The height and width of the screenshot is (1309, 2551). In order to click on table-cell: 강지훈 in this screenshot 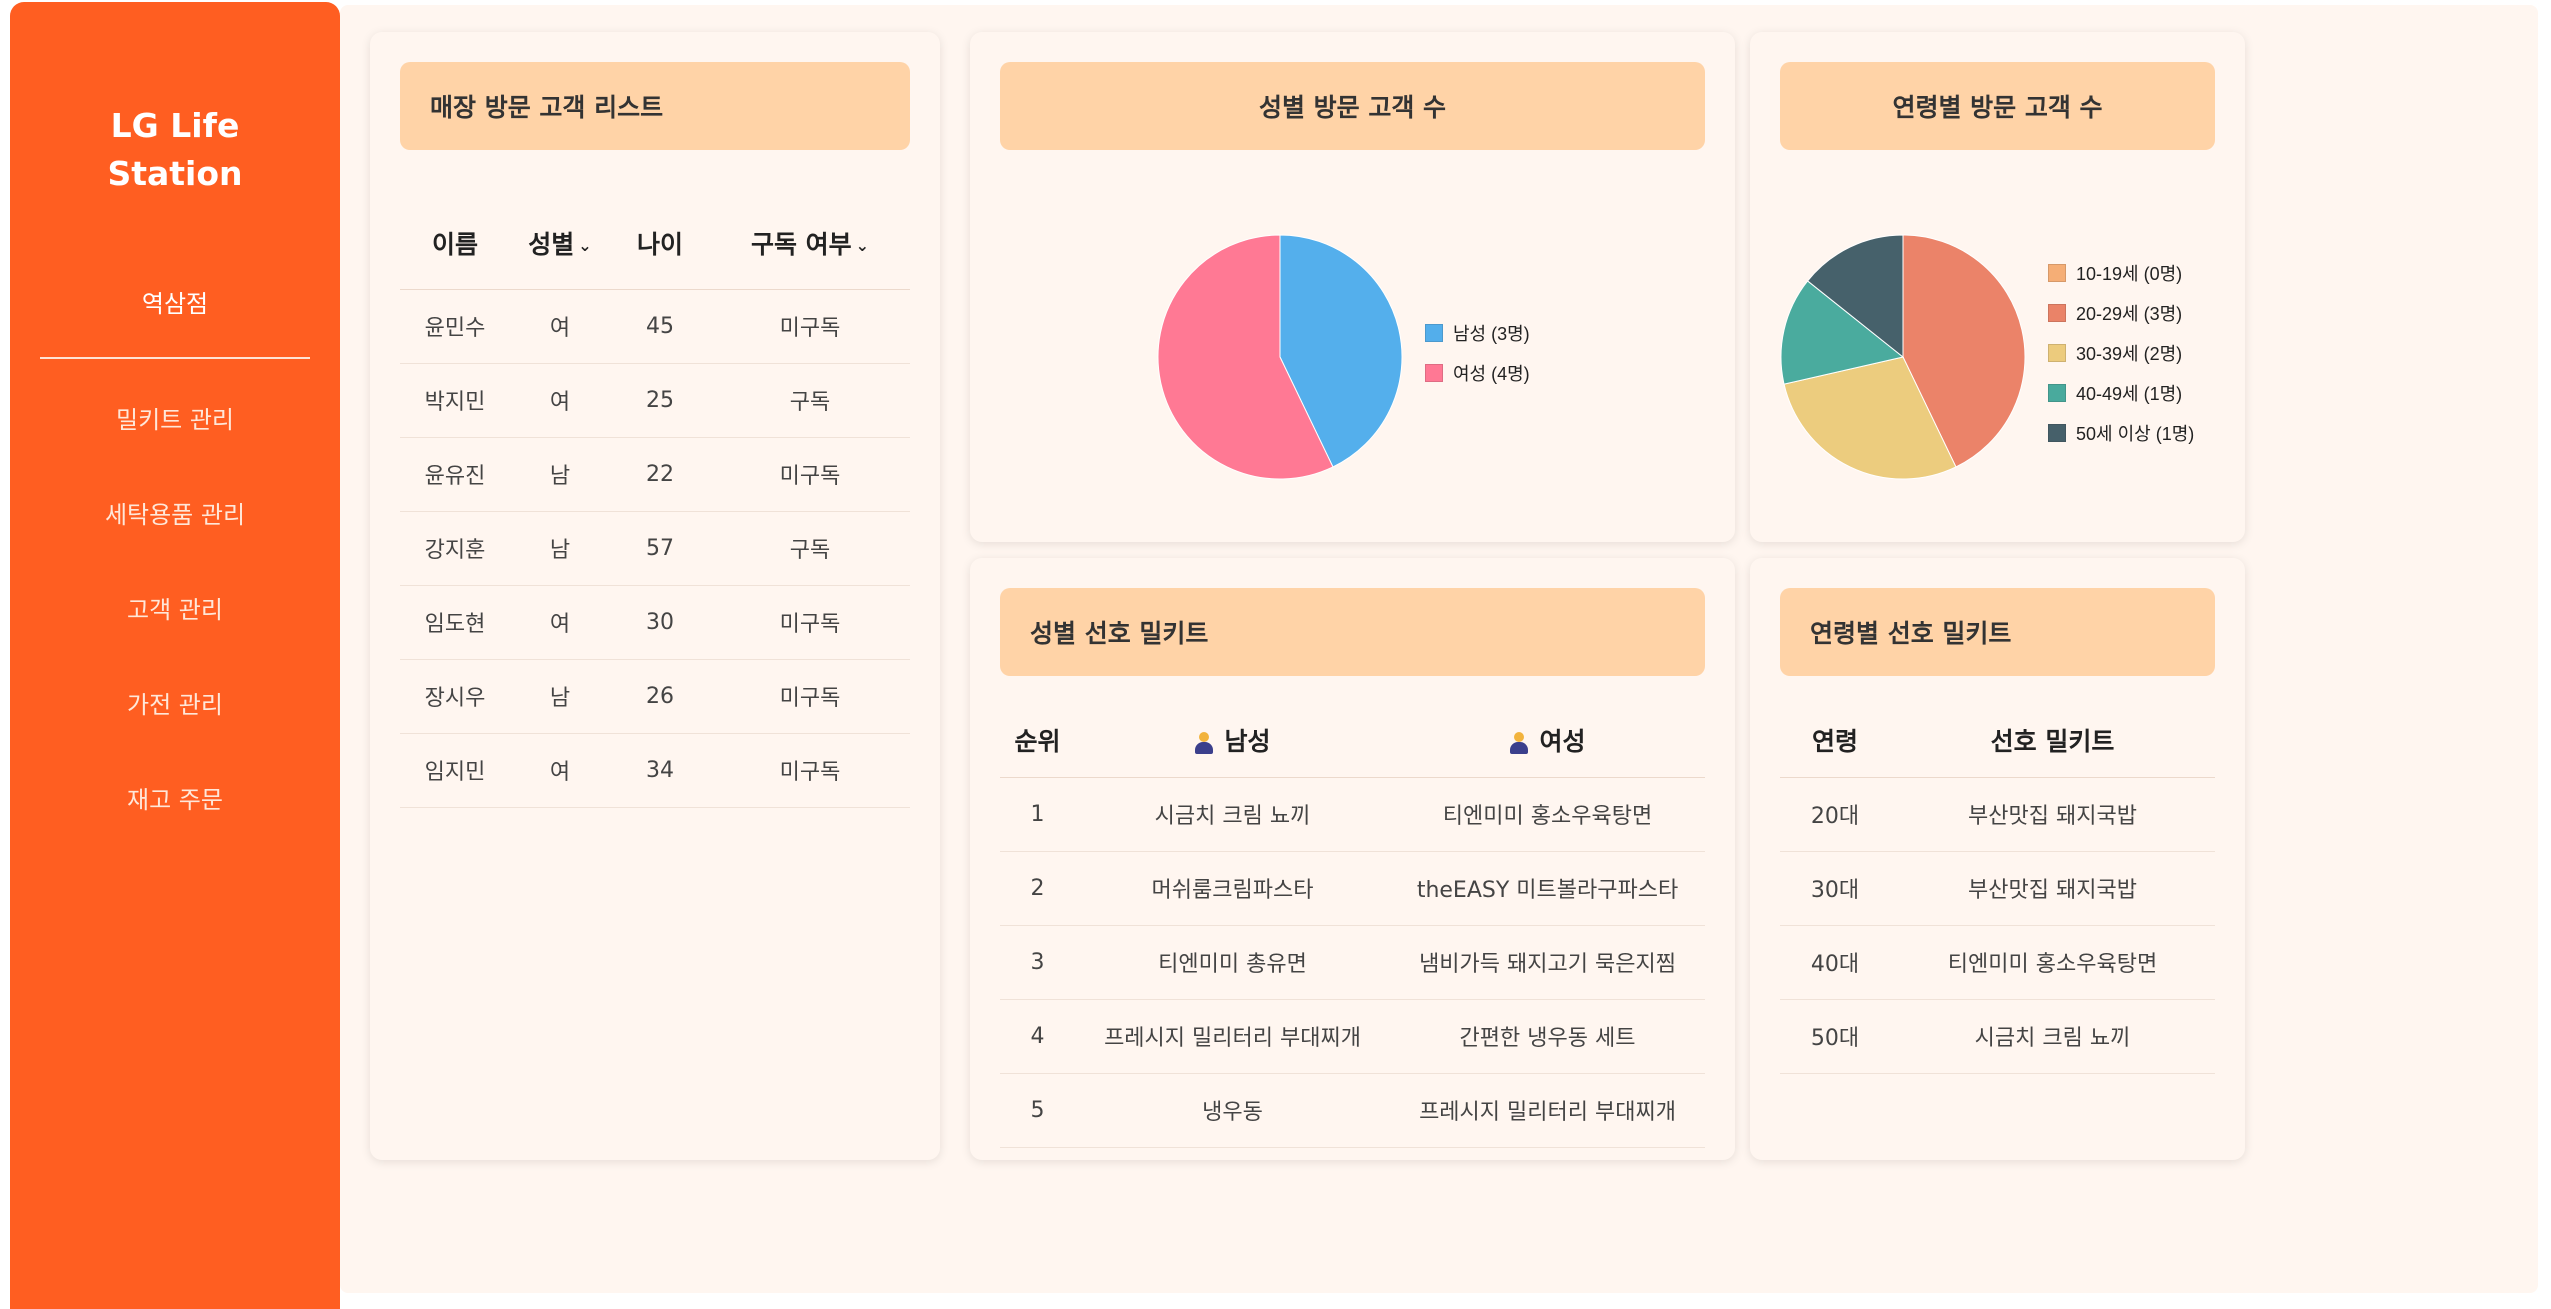, I will do `click(455, 548)`.